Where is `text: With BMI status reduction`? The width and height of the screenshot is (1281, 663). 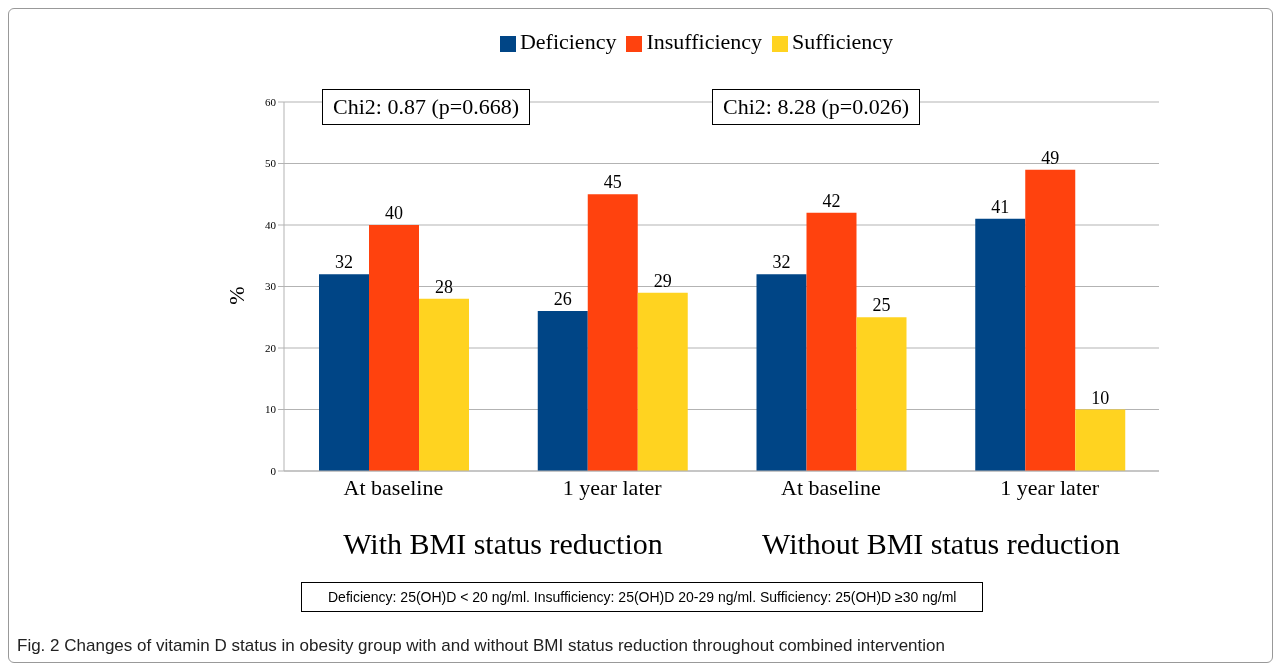 text: With BMI status reduction is located at coordinates (503, 544).